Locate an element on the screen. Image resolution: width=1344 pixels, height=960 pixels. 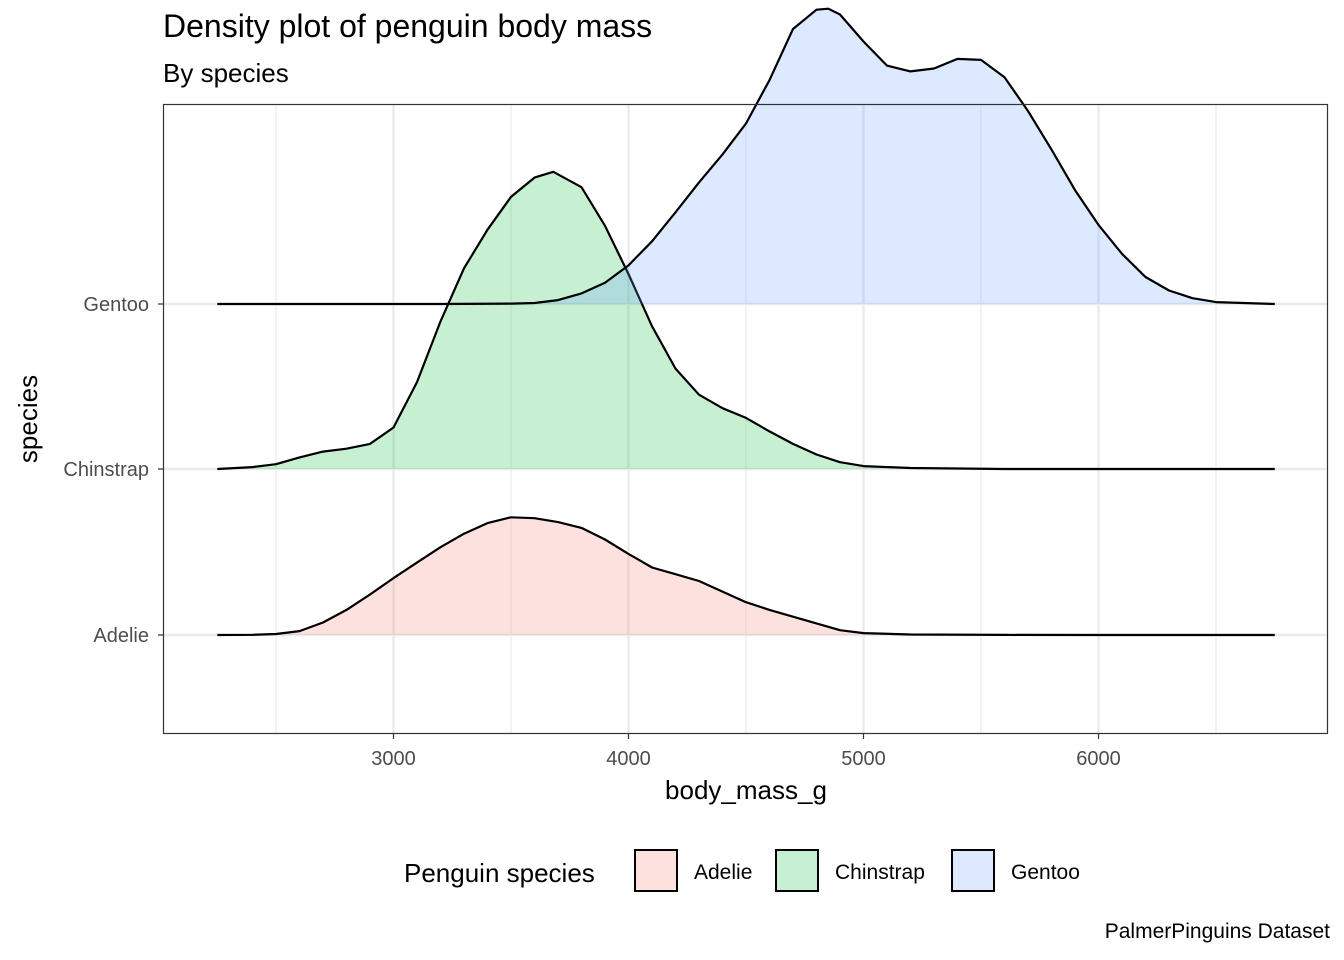
y-tick-label: Adelie is located at coordinates (121, 636).